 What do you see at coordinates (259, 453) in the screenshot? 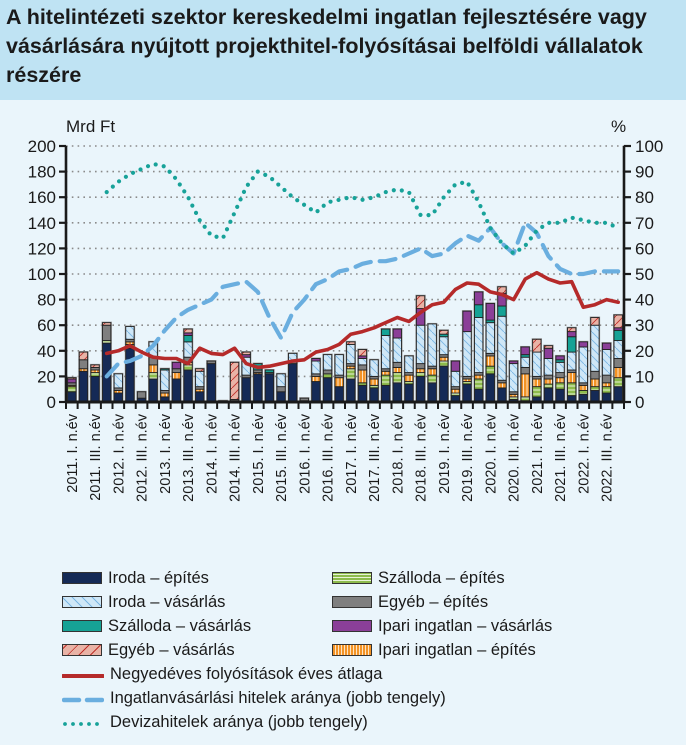
I see `x-tick-label: 2015. I. n.év` at bounding box center [259, 453].